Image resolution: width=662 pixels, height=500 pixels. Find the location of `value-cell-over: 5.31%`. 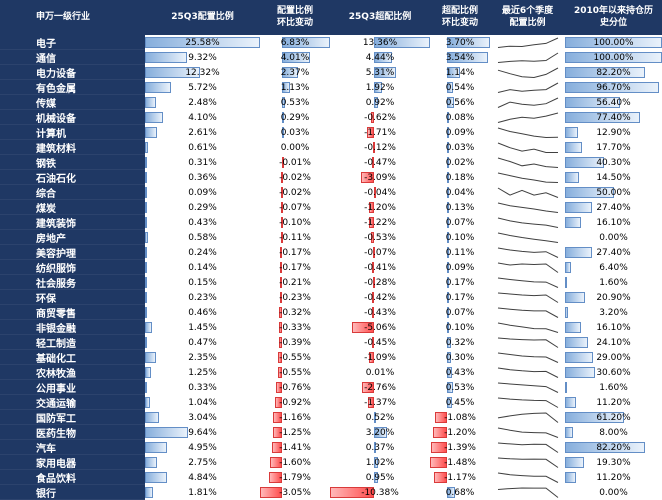

value-cell-over: 5.31% is located at coordinates (380, 72).